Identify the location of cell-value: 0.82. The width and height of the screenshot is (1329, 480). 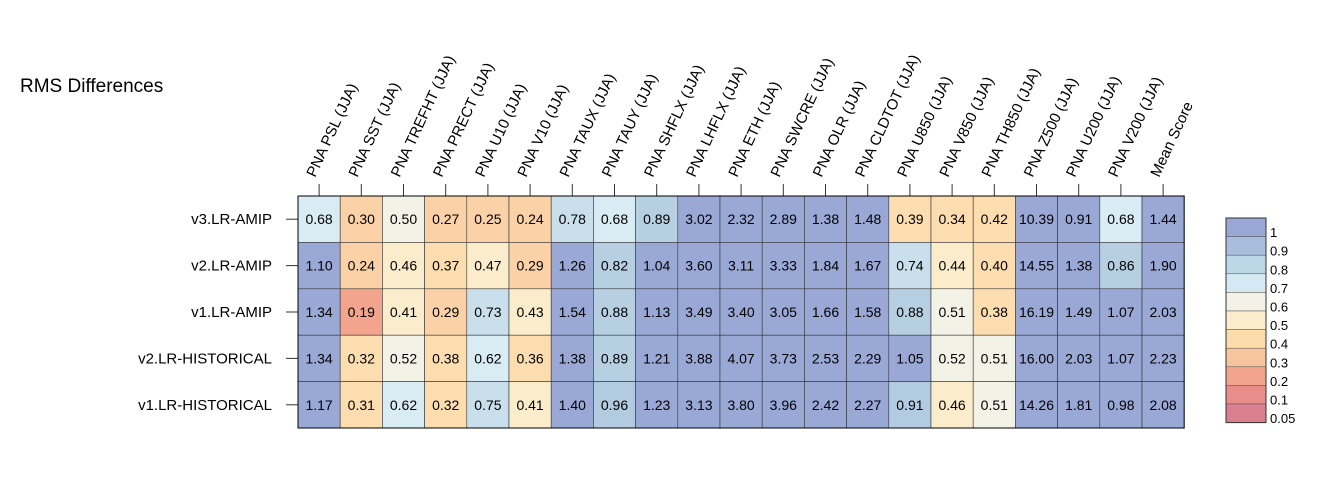
(614, 266).